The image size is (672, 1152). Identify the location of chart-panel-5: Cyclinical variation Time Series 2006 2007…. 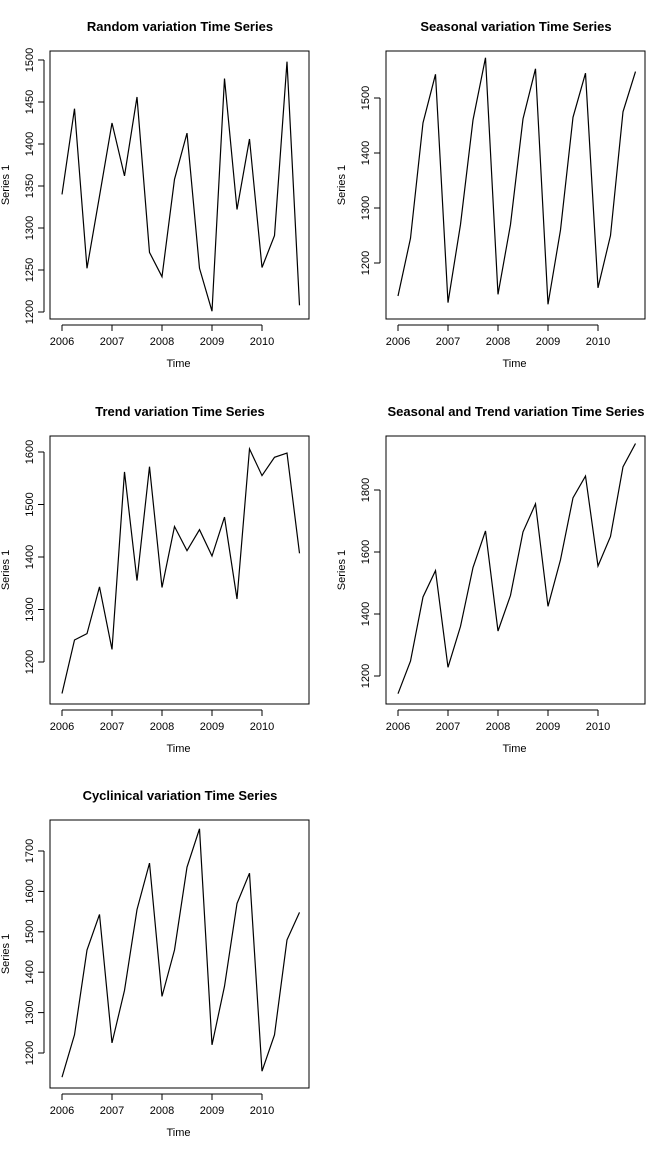
(155, 963).